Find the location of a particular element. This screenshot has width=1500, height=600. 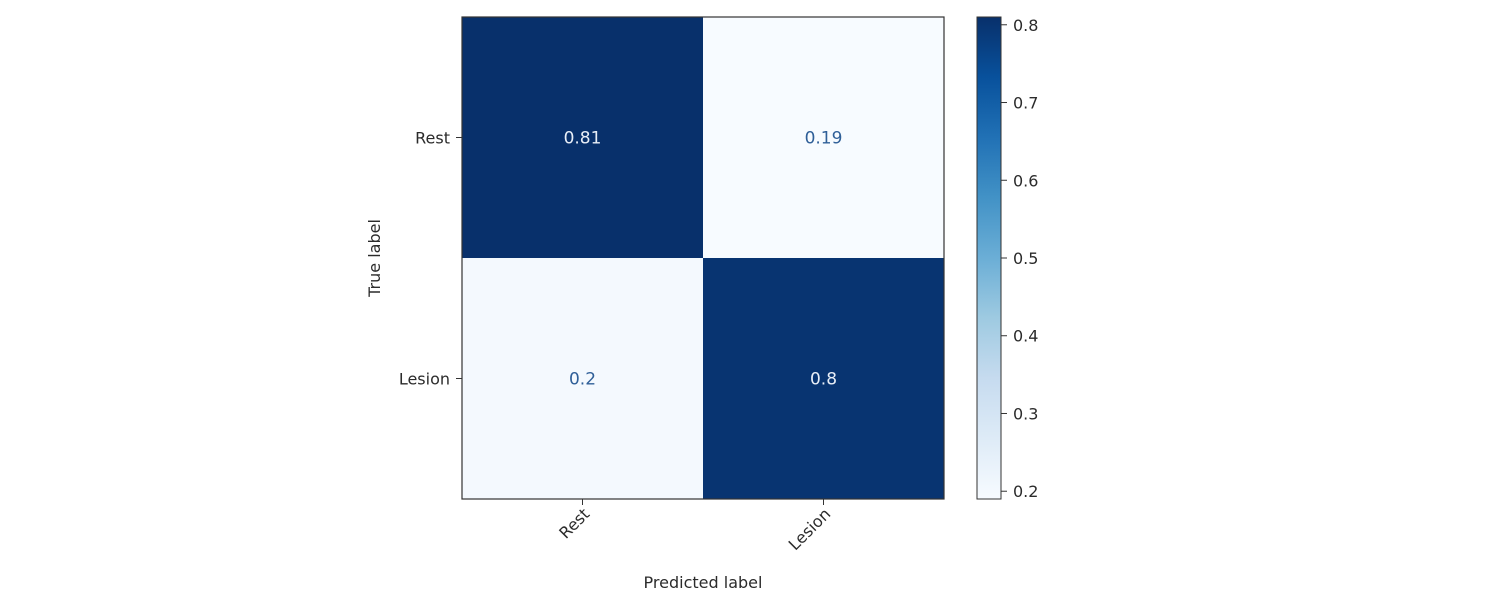

colorbar-ticks: 0.2 0.3 0.4 0.5 0.6 0.7 0.8 is located at coordinates (1019, 258).